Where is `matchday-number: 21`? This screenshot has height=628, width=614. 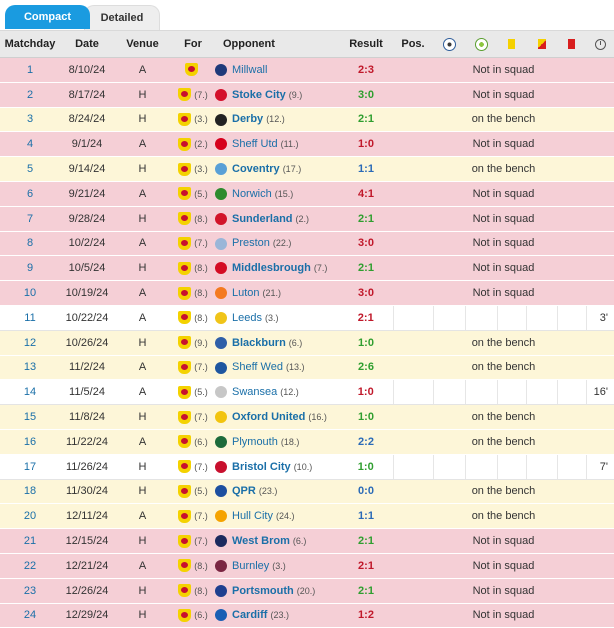 matchday-number: 21 is located at coordinates (30, 541).